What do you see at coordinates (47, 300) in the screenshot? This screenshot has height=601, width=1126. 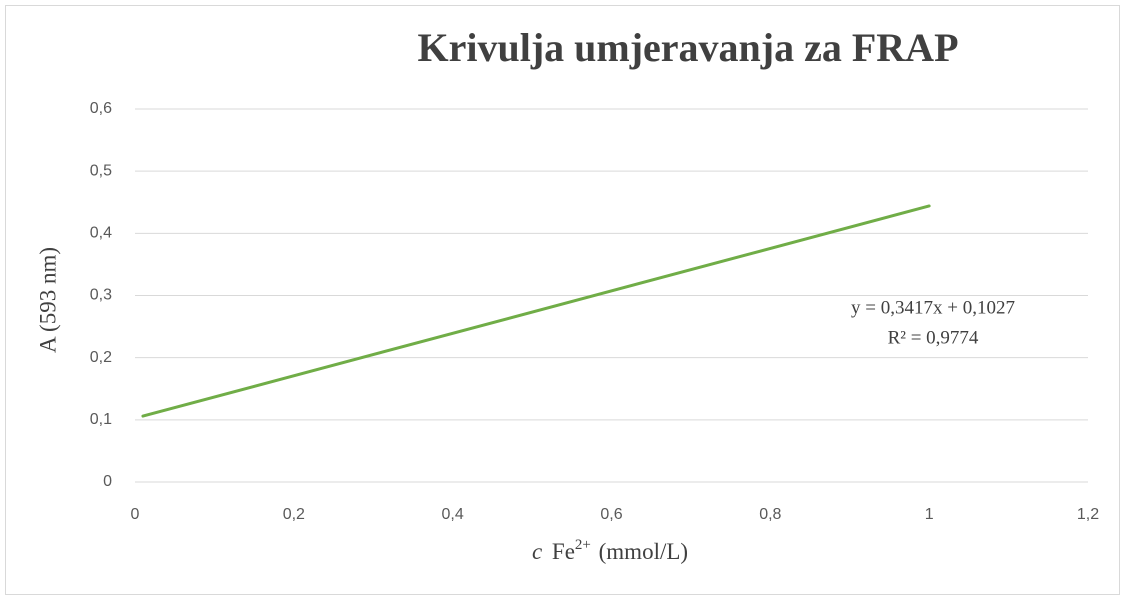 I see `y-axis-label: A (593 nm)` at bounding box center [47, 300].